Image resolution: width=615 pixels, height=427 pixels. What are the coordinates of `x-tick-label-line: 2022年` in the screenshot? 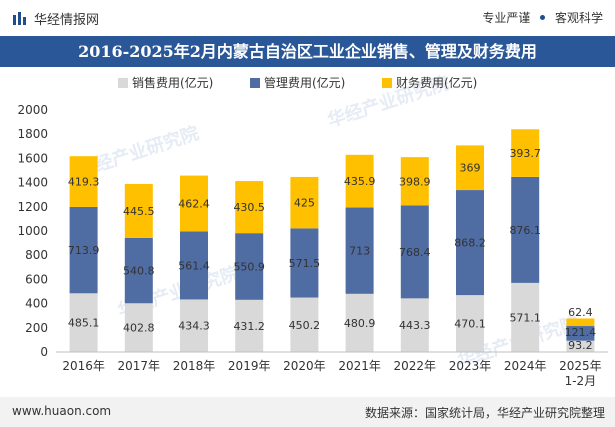 It's located at (415, 366).